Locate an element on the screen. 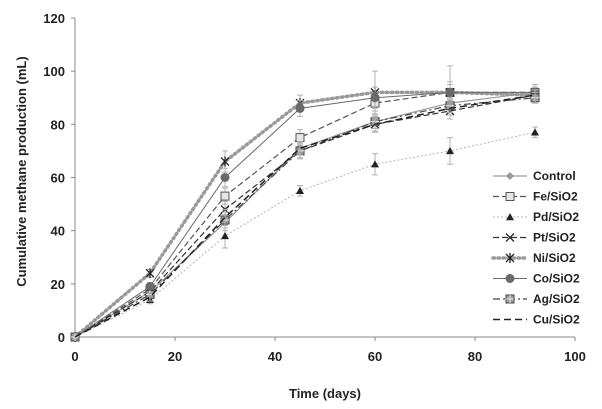  y-tick-label: 100 is located at coordinates (54, 71).